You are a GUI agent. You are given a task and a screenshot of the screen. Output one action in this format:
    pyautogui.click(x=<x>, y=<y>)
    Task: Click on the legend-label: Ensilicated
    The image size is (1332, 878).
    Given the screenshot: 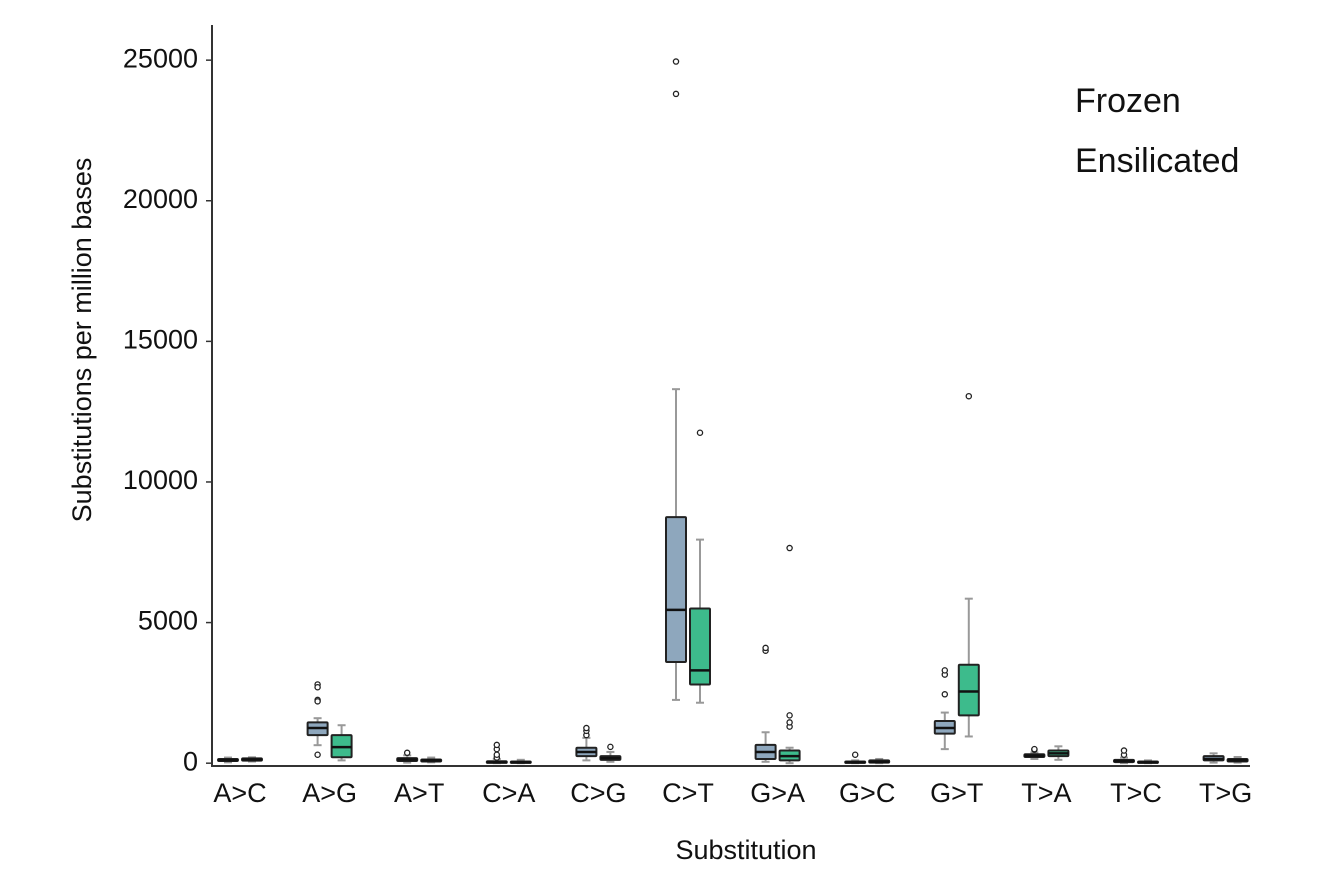 What is the action you would take?
    pyautogui.click(x=1157, y=161)
    